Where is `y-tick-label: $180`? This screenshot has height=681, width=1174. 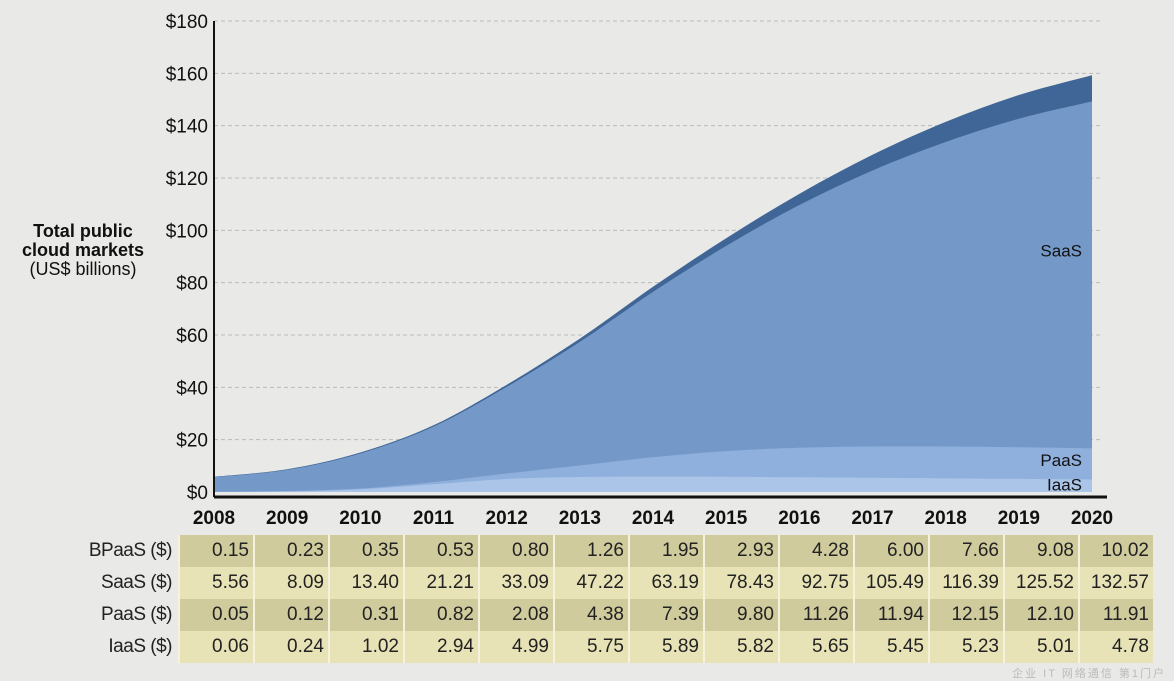 y-tick-label: $180 is located at coordinates (187, 22).